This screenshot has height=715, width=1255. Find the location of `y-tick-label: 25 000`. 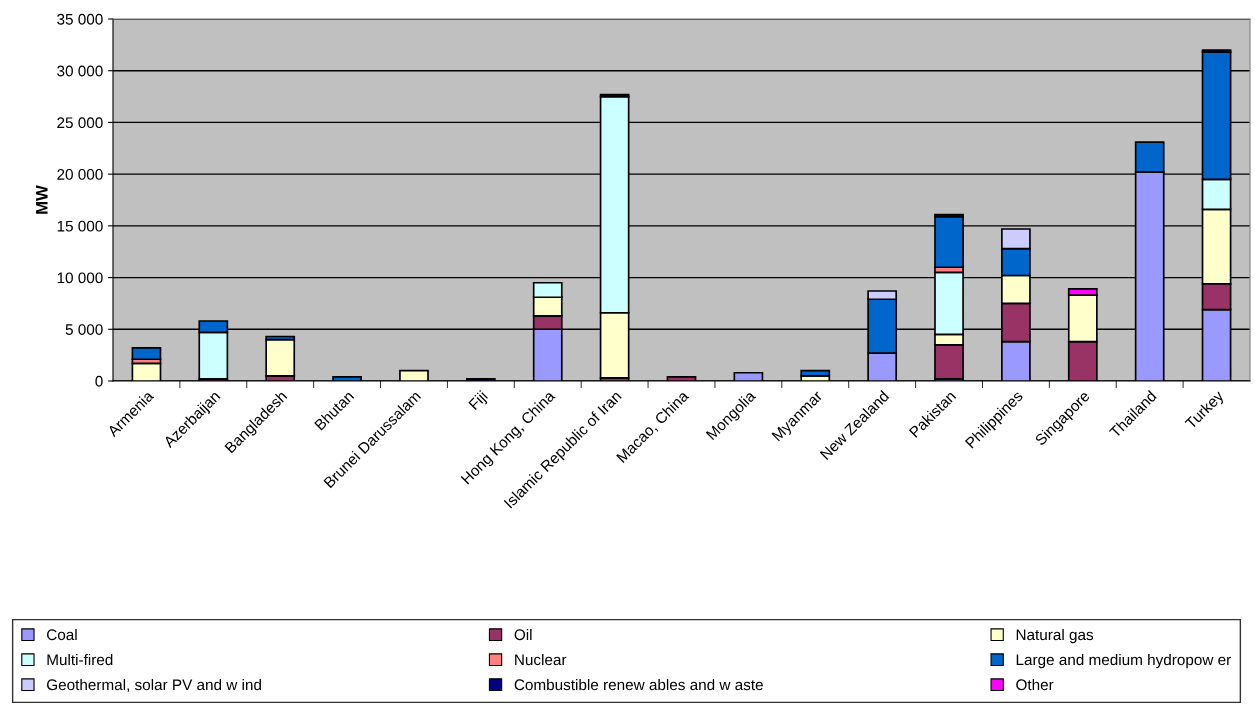

y-tick-label: 25 000 is located at coordinates (80, 123).